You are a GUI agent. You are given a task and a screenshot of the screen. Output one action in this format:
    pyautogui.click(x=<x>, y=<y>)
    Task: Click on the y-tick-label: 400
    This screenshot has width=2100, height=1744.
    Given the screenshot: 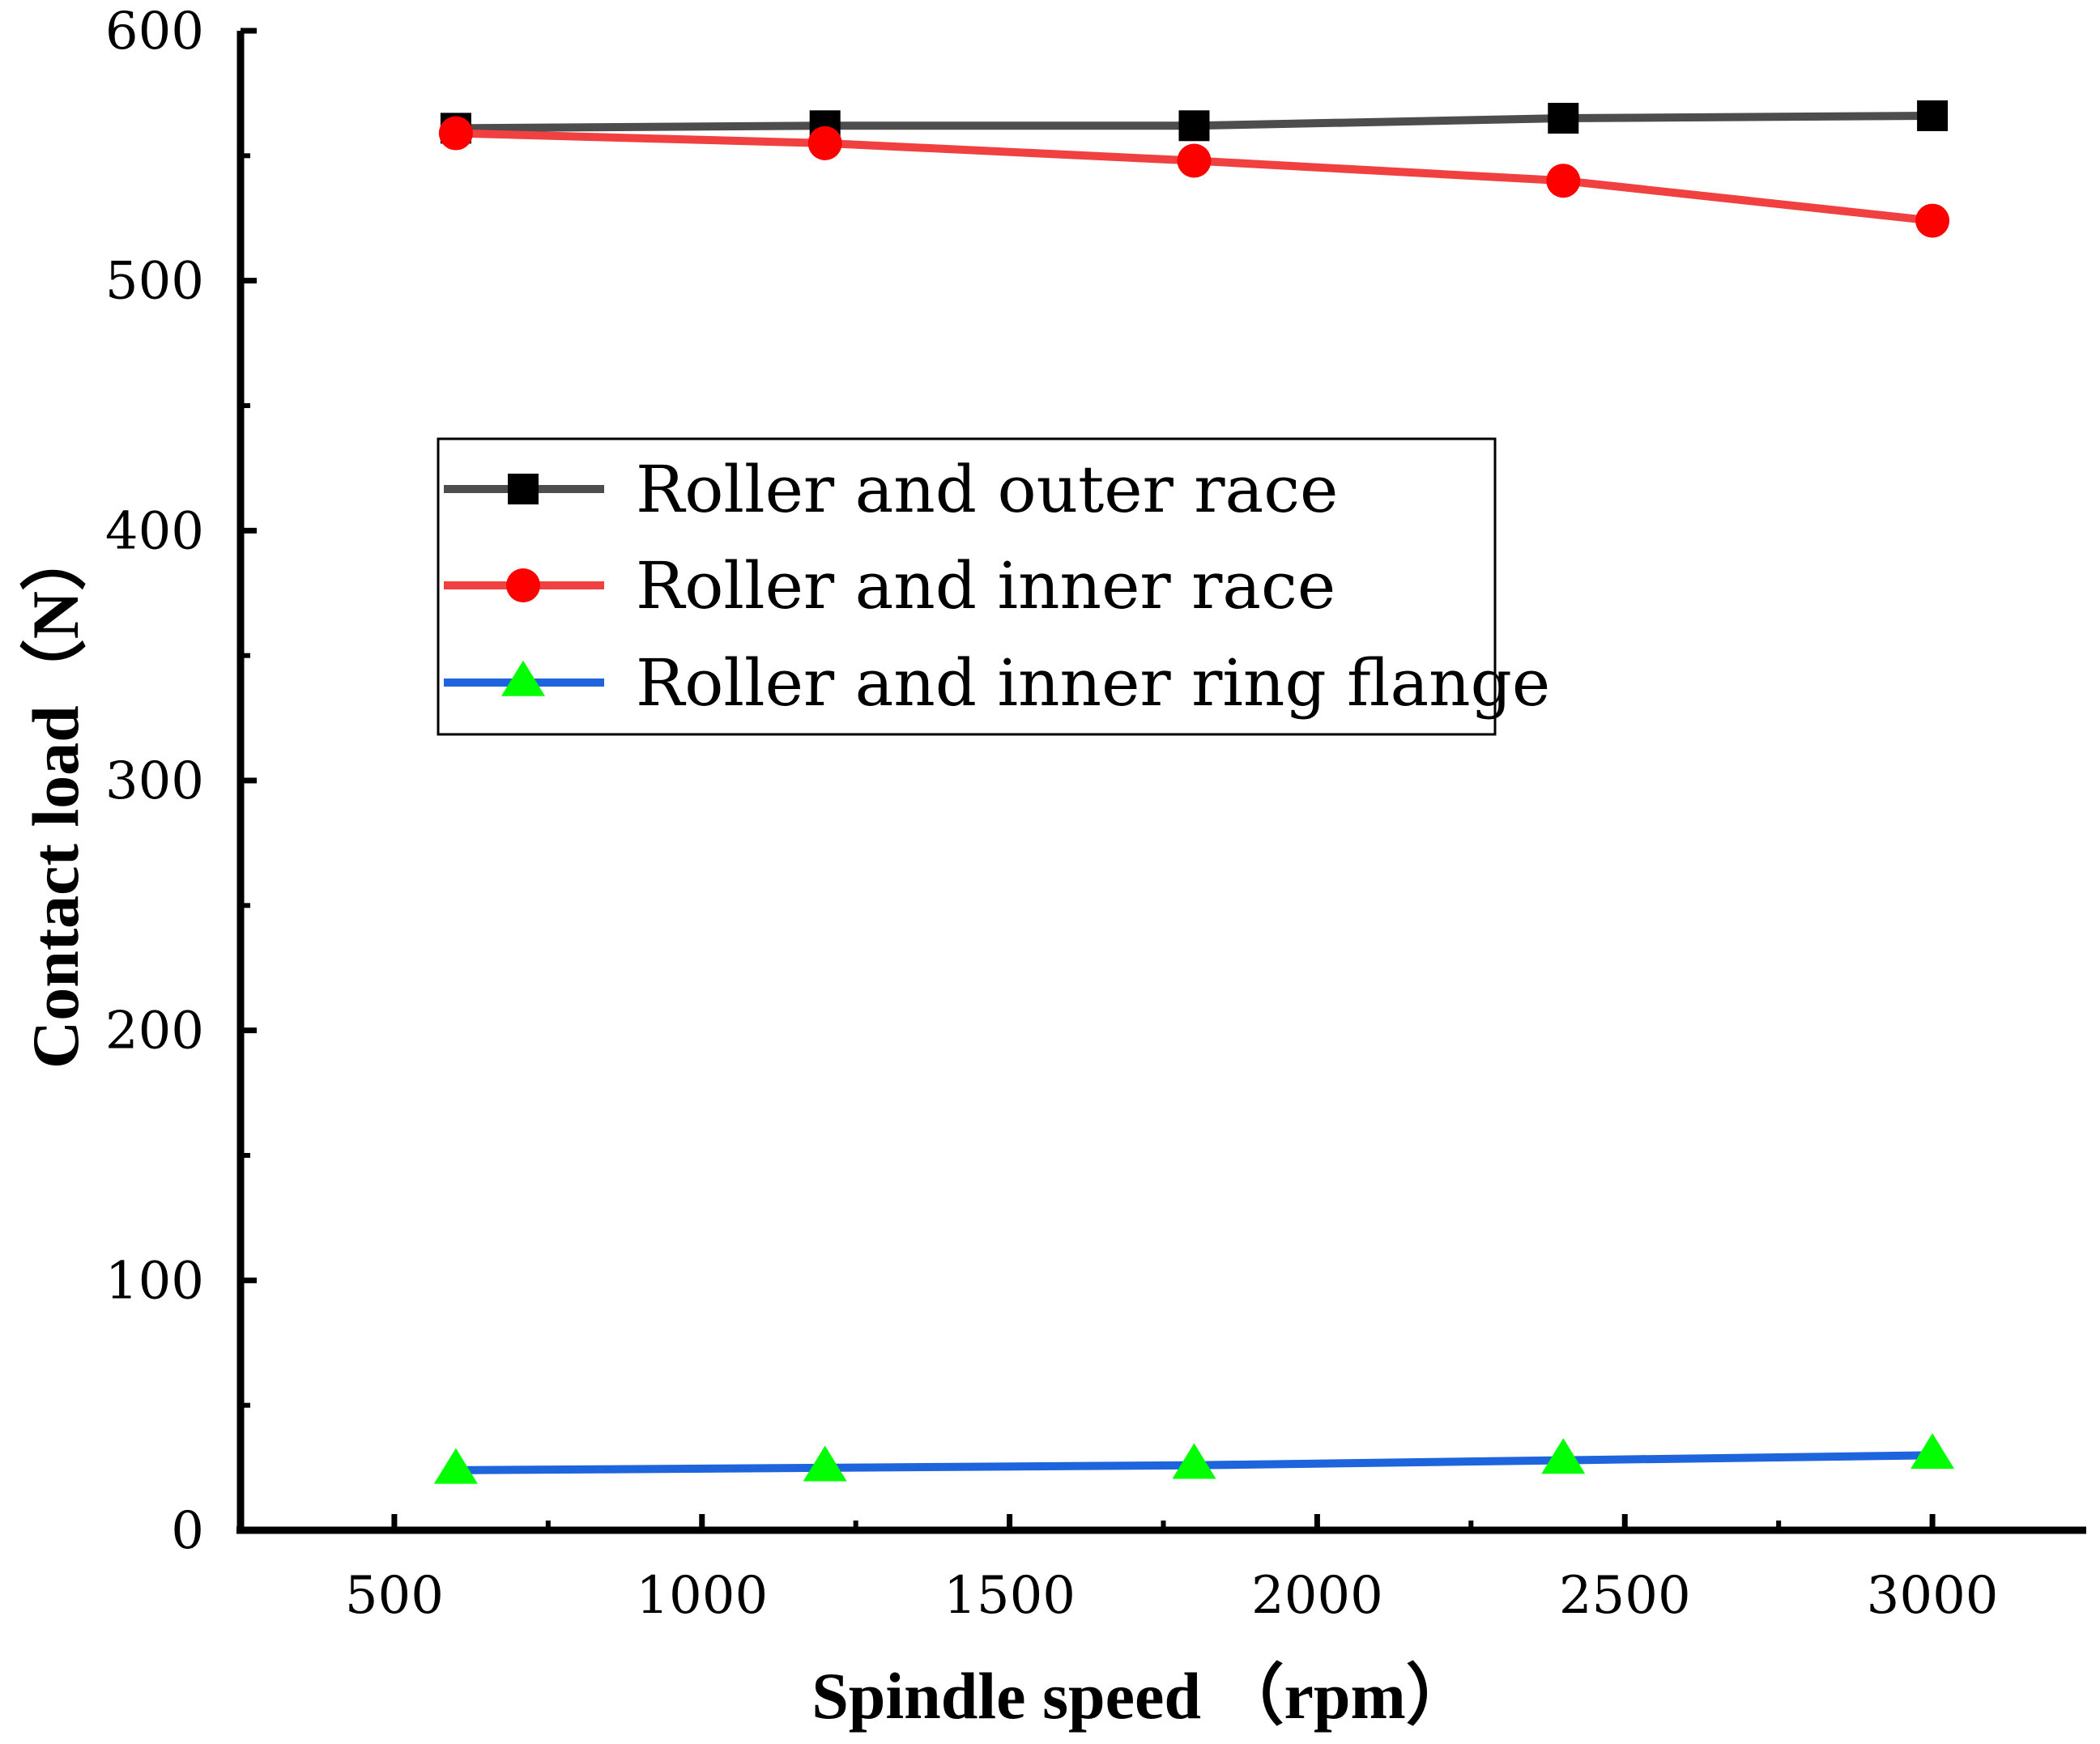 What is the action you would take?
    pyautogui.click(x=154, y=531)
    